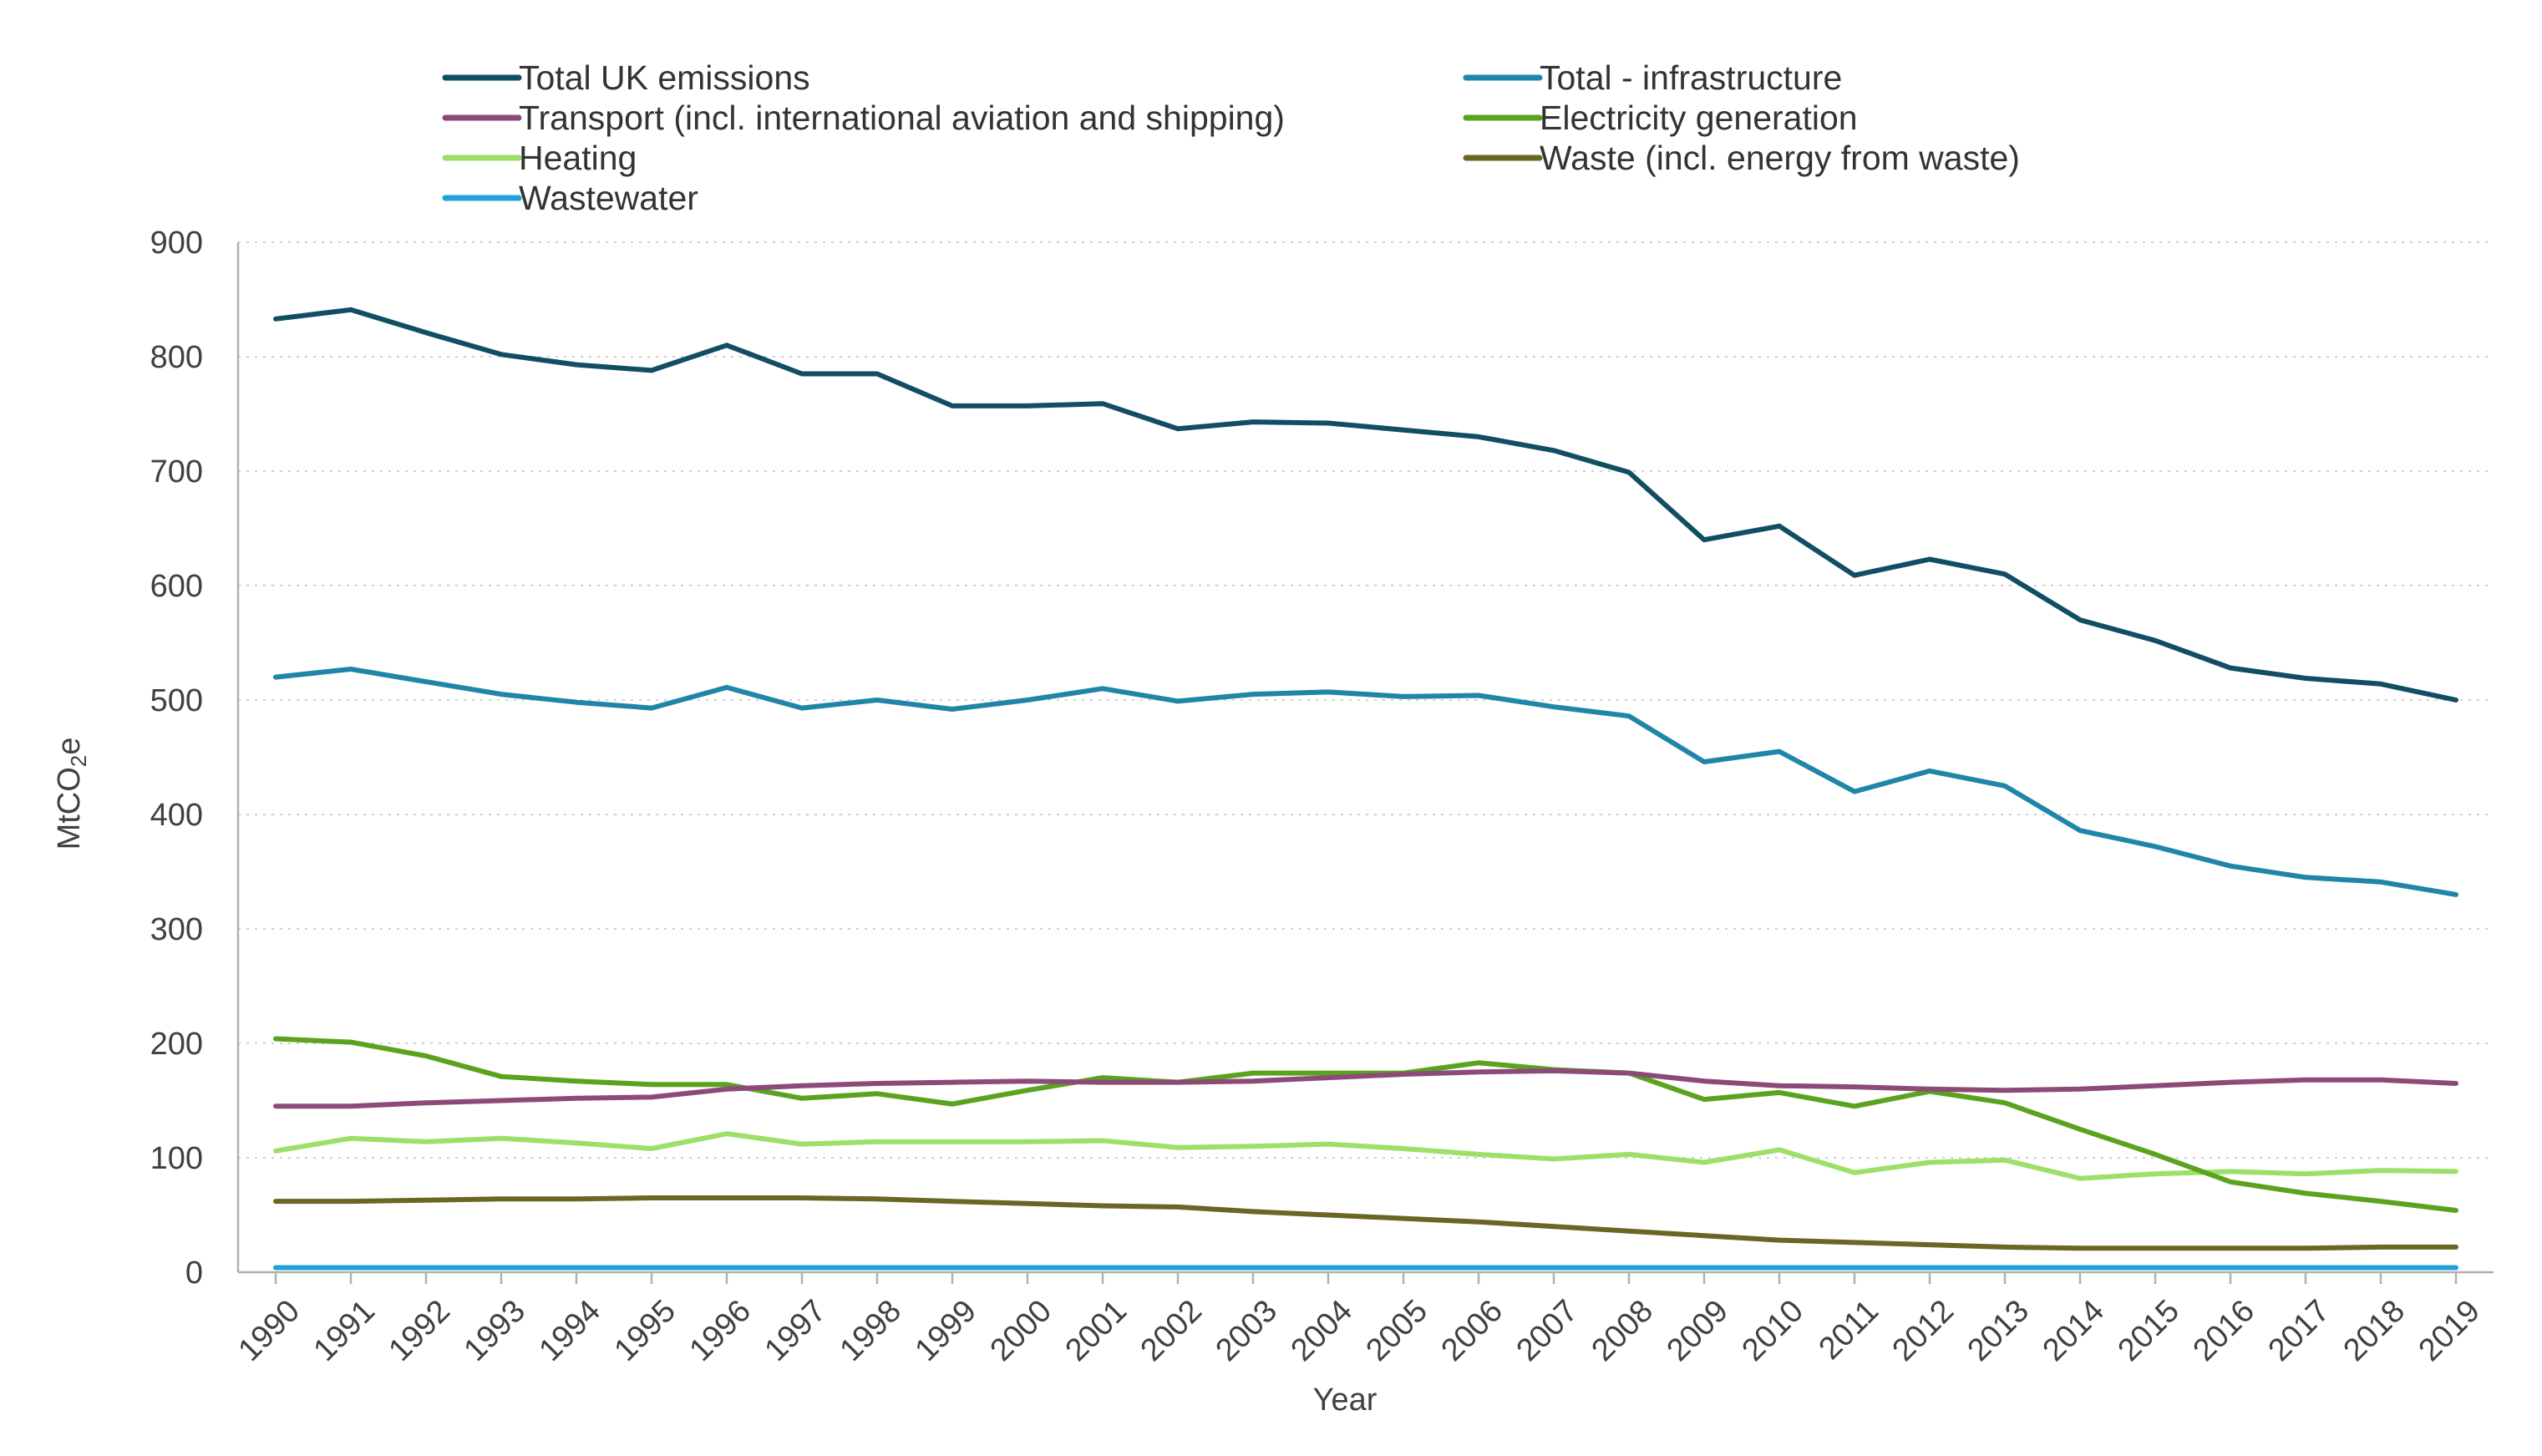 This screenshot has height=1456, width=2542. I want to click on y-axis-title-subscript: 2, so click(78, 761).